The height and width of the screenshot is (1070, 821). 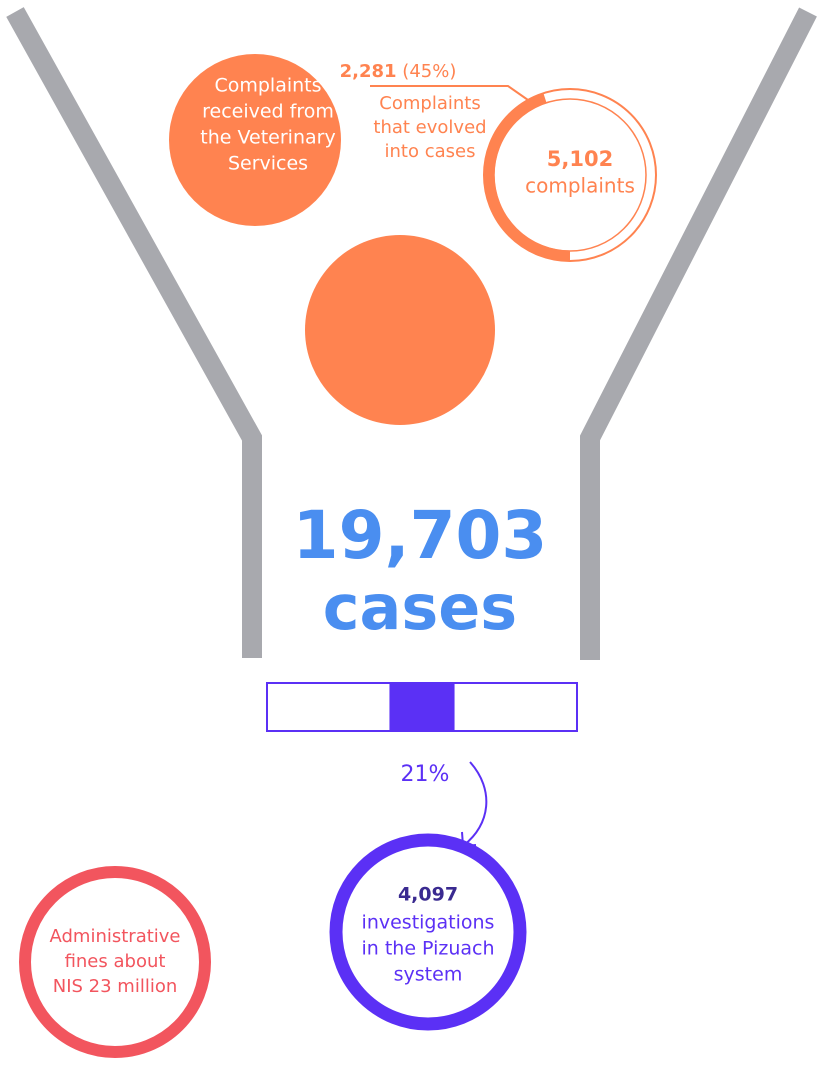 What do you see at coordinates (430, 151) in the screenshot?
I see `text-line: into cases` at bounding box center [430, 151].